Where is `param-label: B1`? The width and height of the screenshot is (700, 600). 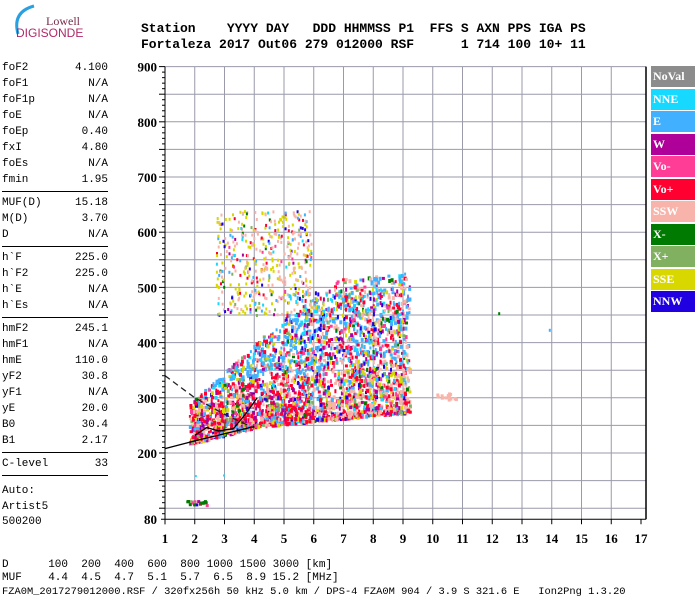
param-label: B1 is located at coordinates (9, 441).